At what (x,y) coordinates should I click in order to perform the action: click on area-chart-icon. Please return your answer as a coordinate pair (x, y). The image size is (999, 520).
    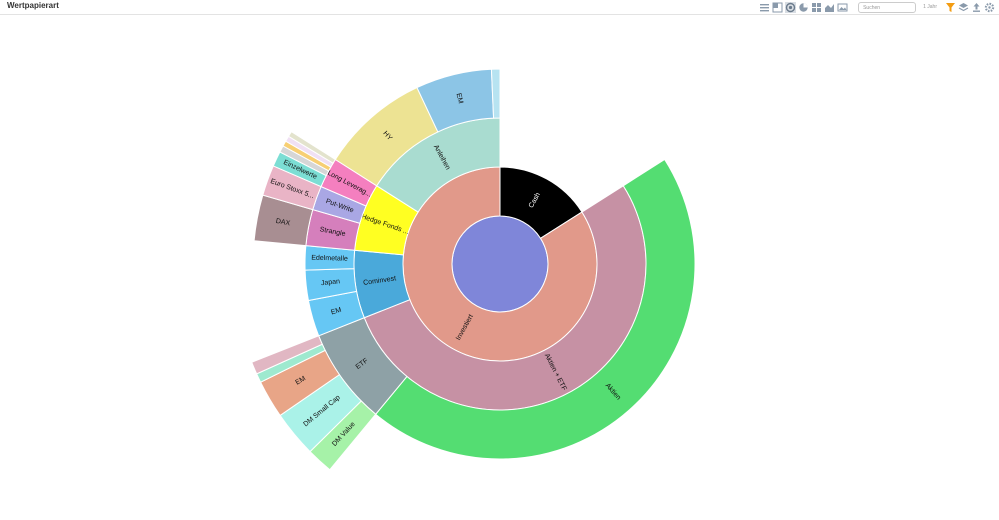
    Looking at the image, I should click on (829, 7).